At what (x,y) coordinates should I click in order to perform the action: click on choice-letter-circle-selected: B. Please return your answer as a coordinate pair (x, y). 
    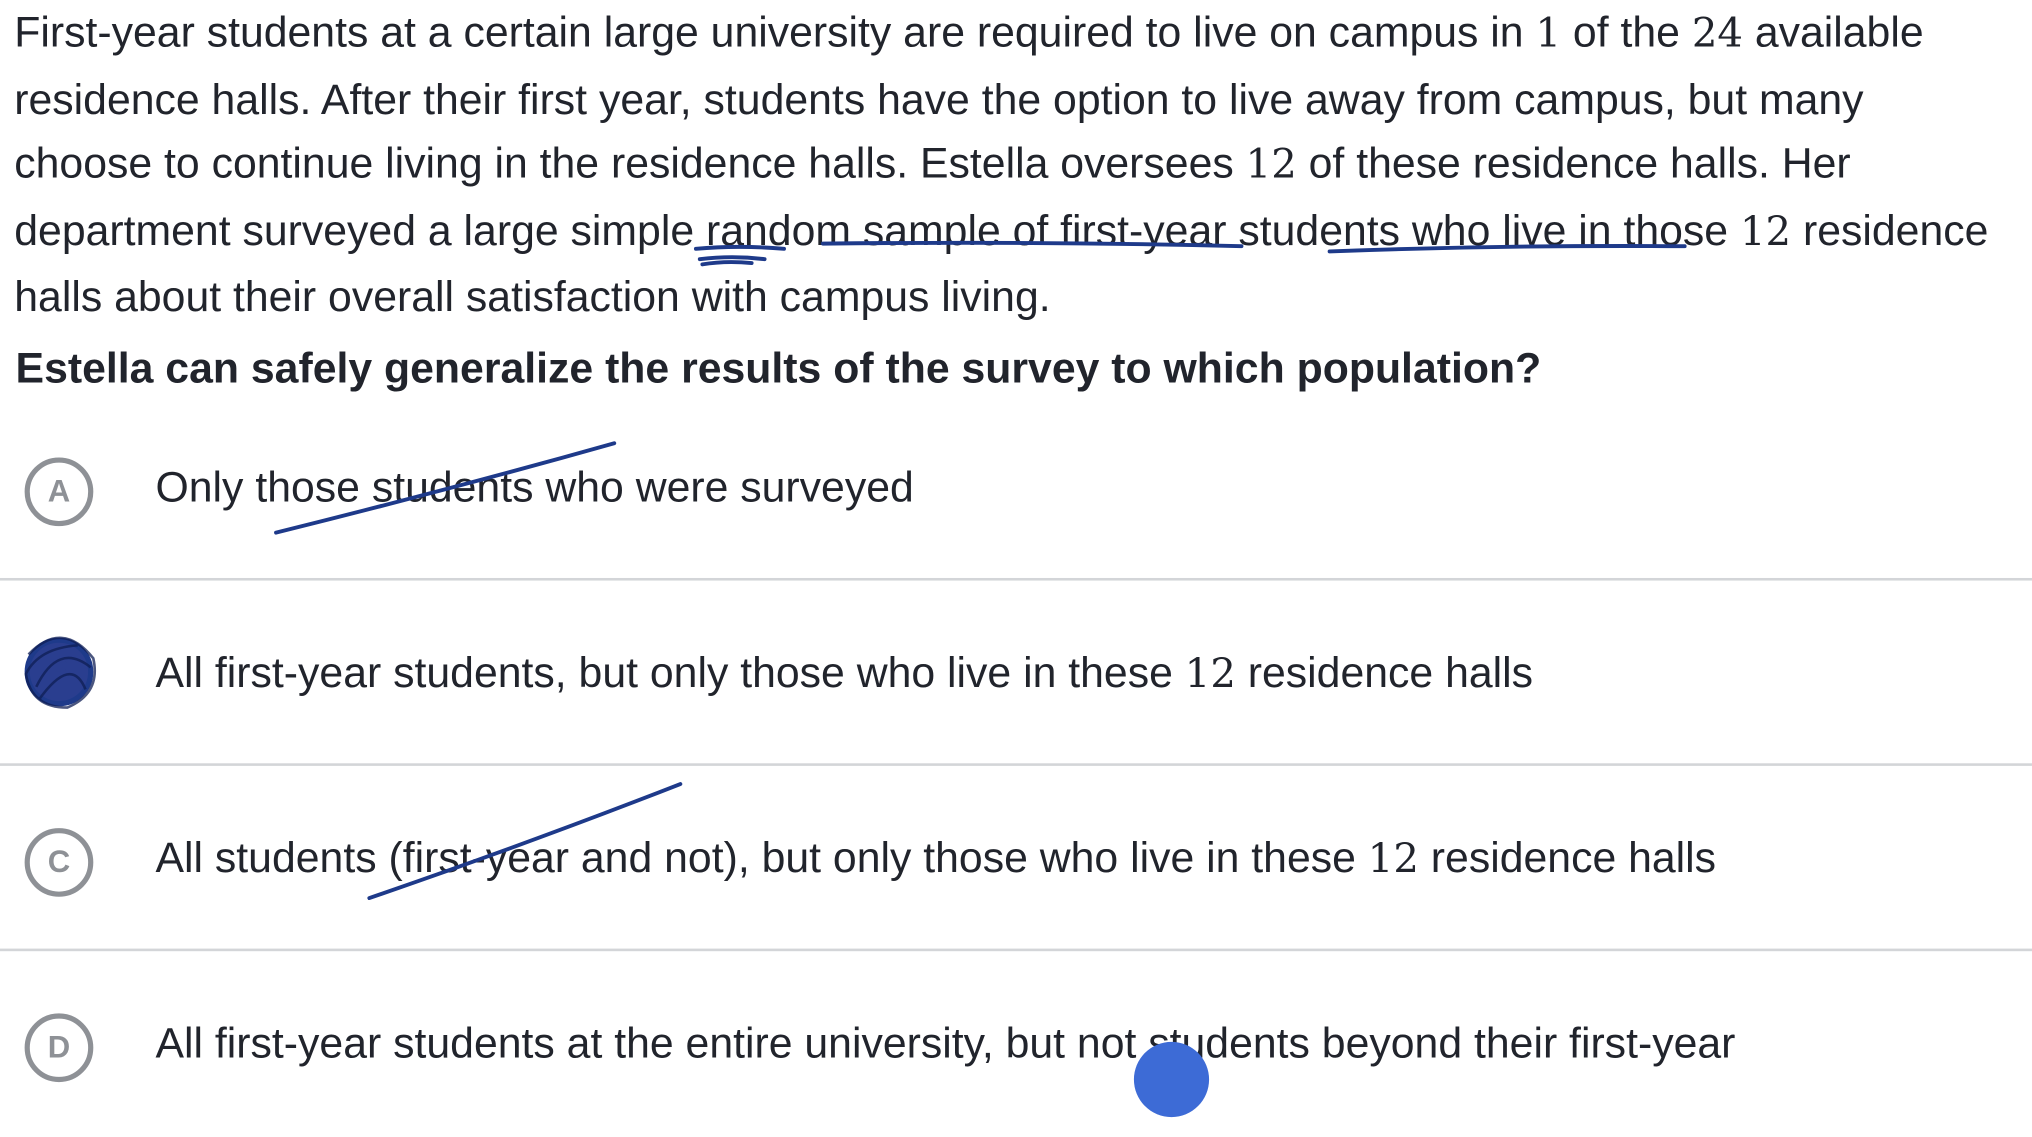
    Looking at the image, I should click on (59, 672).